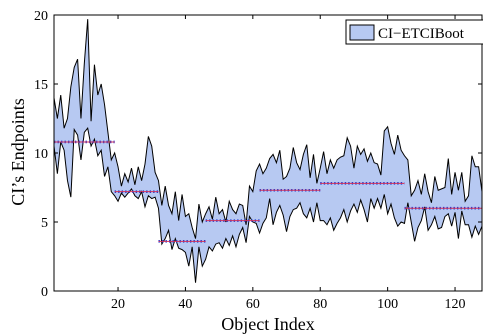  Describe the element at coordinates (118, 304) in the screenshot. I see `x-tick-label: 20` at that location.